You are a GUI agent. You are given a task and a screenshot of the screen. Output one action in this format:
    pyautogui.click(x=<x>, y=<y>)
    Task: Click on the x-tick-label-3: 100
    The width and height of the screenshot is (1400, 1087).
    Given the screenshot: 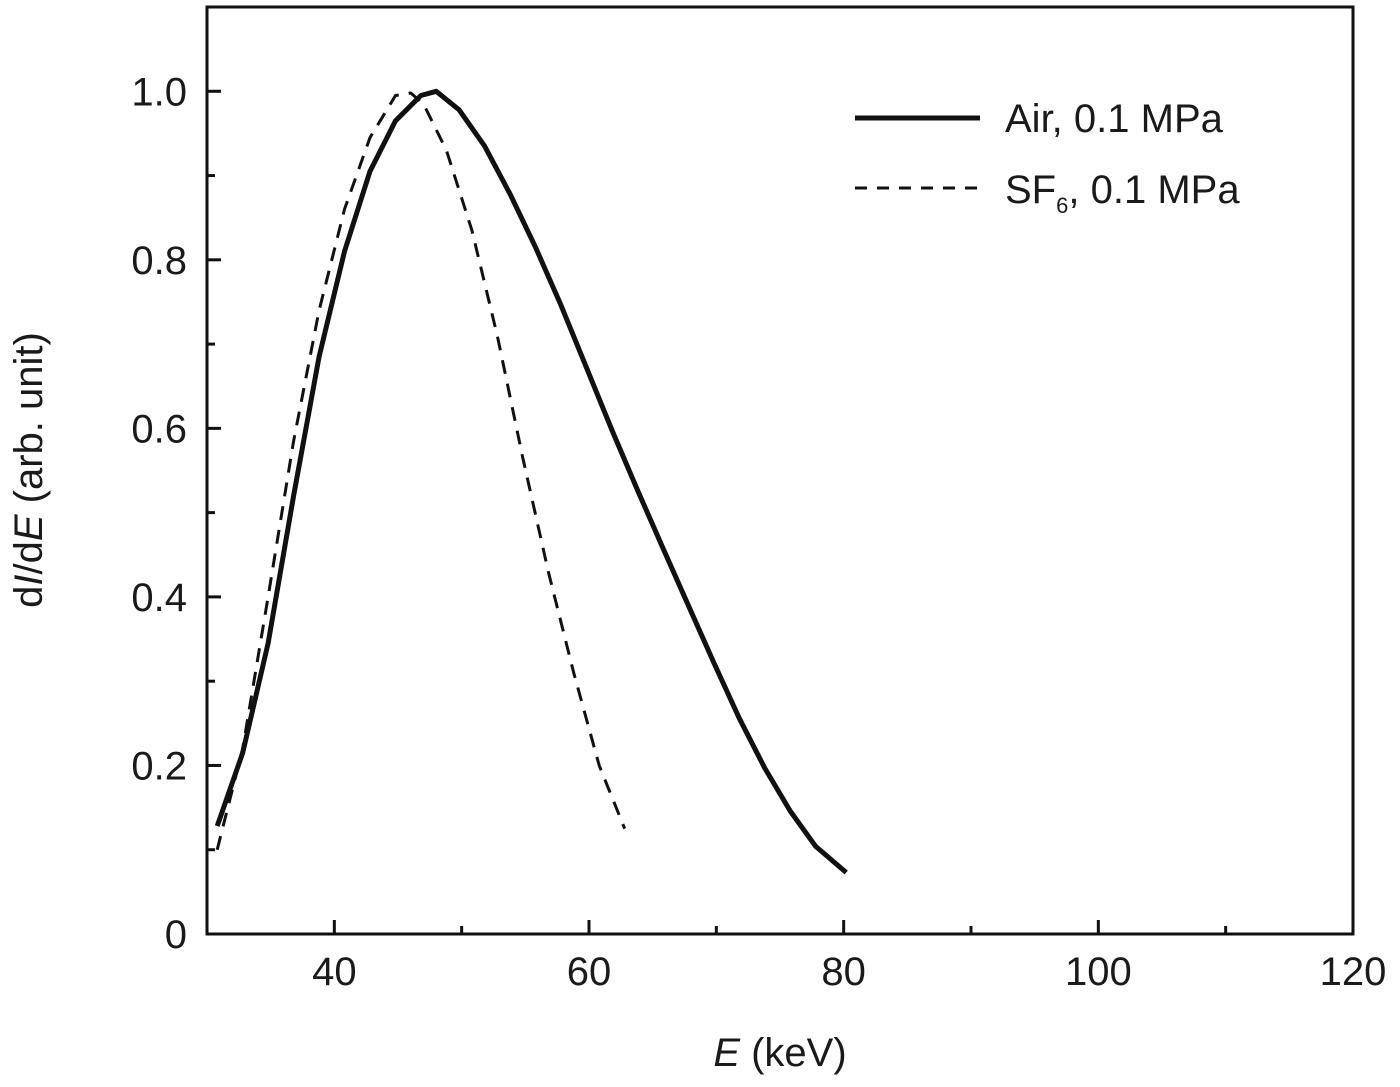 What is the action you would take?
    pyautogui.click(x=1098, y=972)
    